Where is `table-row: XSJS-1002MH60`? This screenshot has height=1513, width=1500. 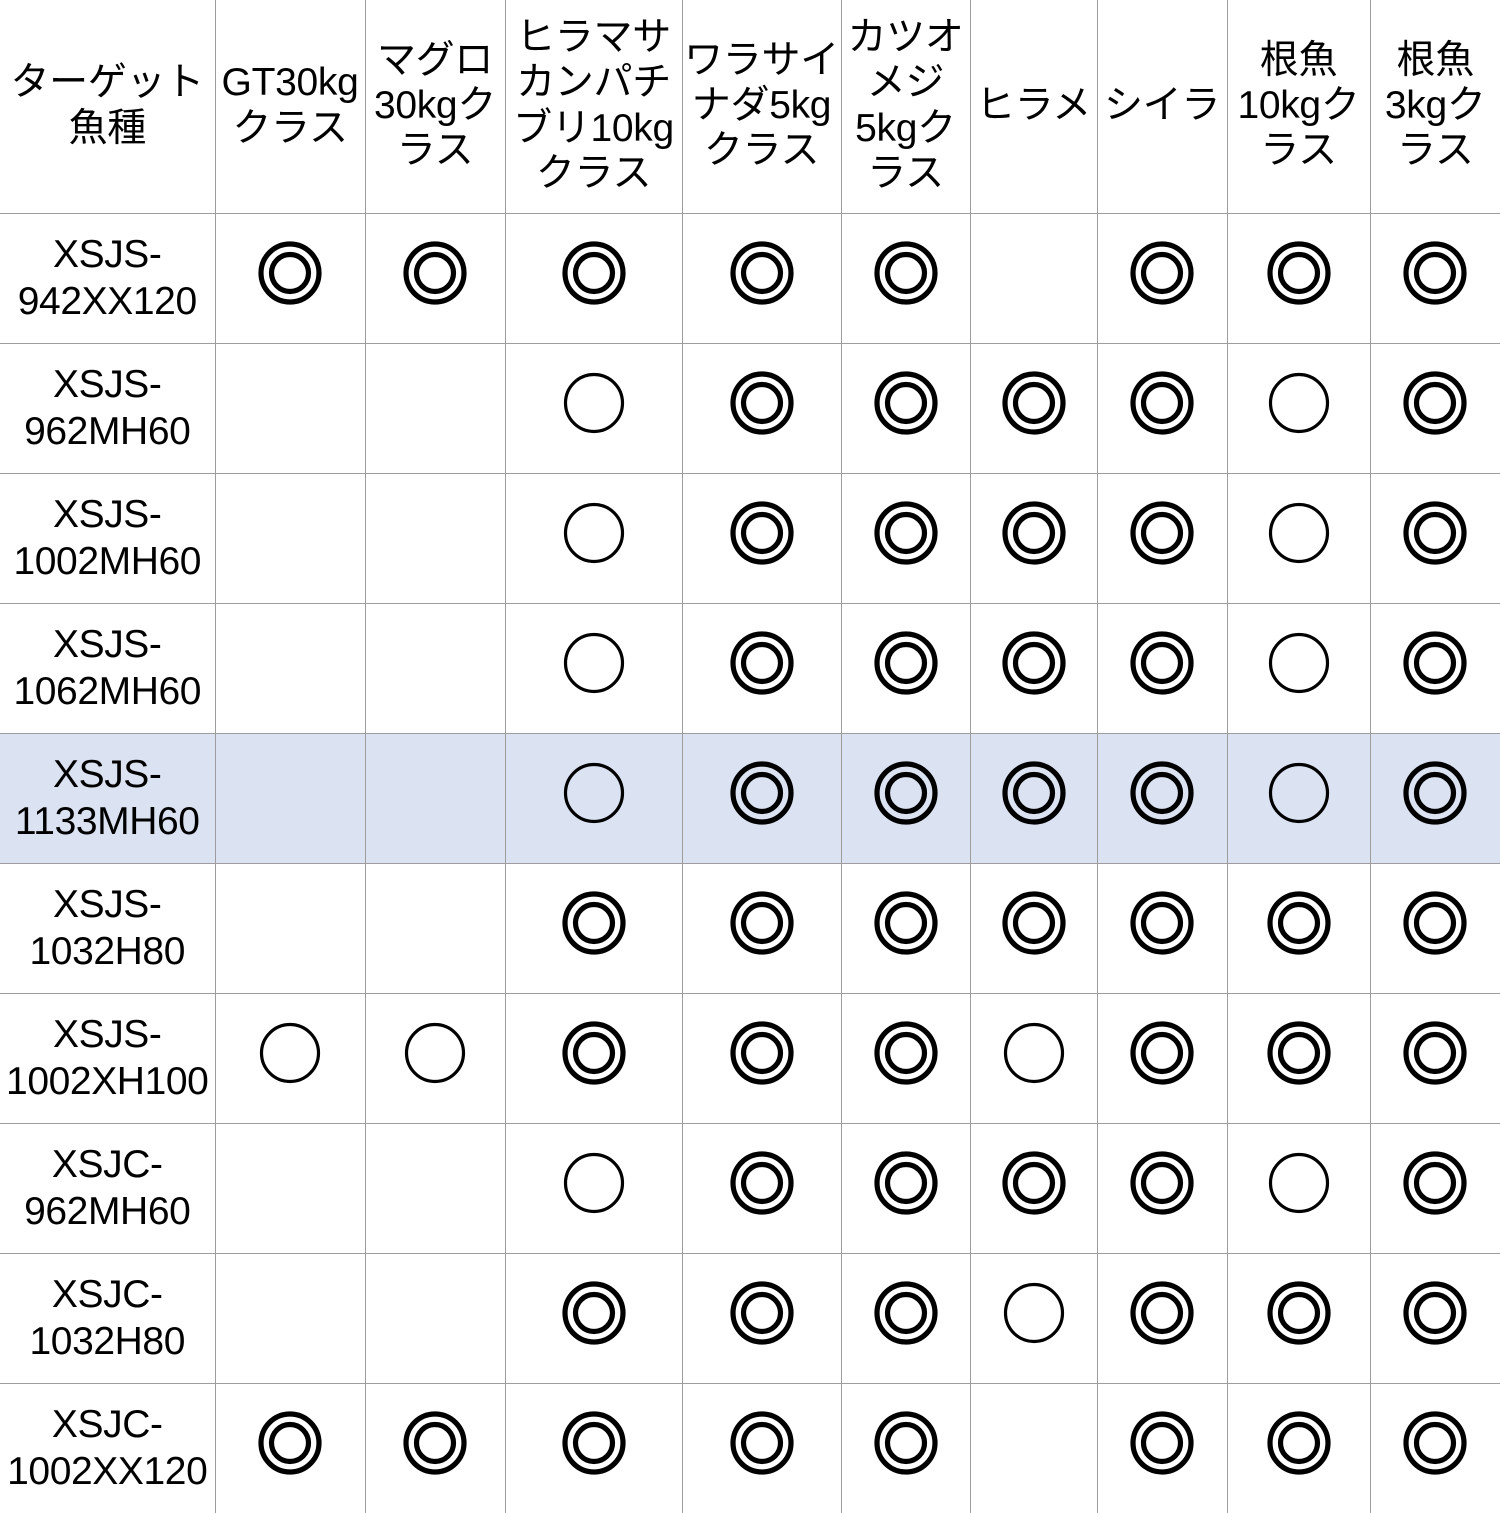
table-row: XSJS-1002MH60 is located at coordinates (750, 539).